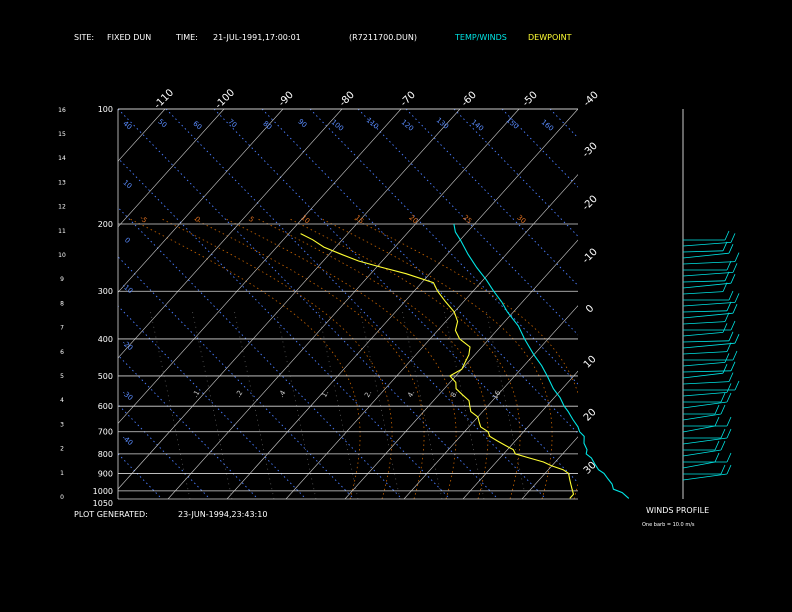  Describe the element at coordinates (105, 109) in the screenshot. I see `pressure-tick-label: 100` at that location.